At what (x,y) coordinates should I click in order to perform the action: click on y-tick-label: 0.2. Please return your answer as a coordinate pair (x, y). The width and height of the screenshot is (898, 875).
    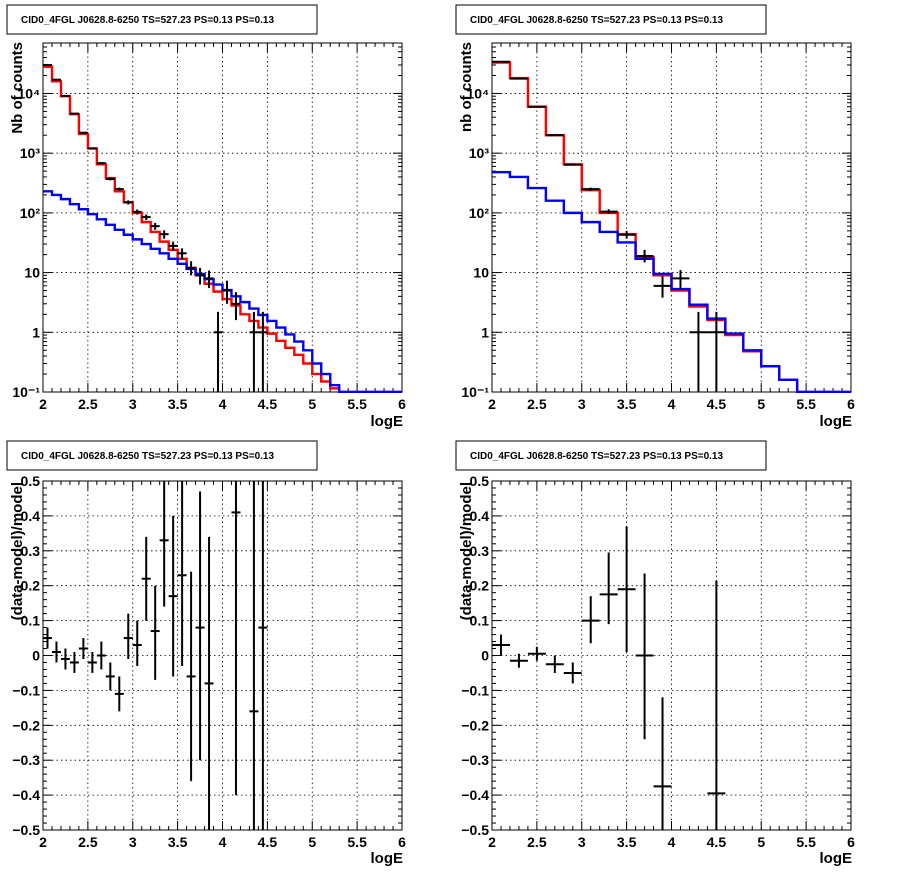
    Looking at the image, I should click on (31, 586).